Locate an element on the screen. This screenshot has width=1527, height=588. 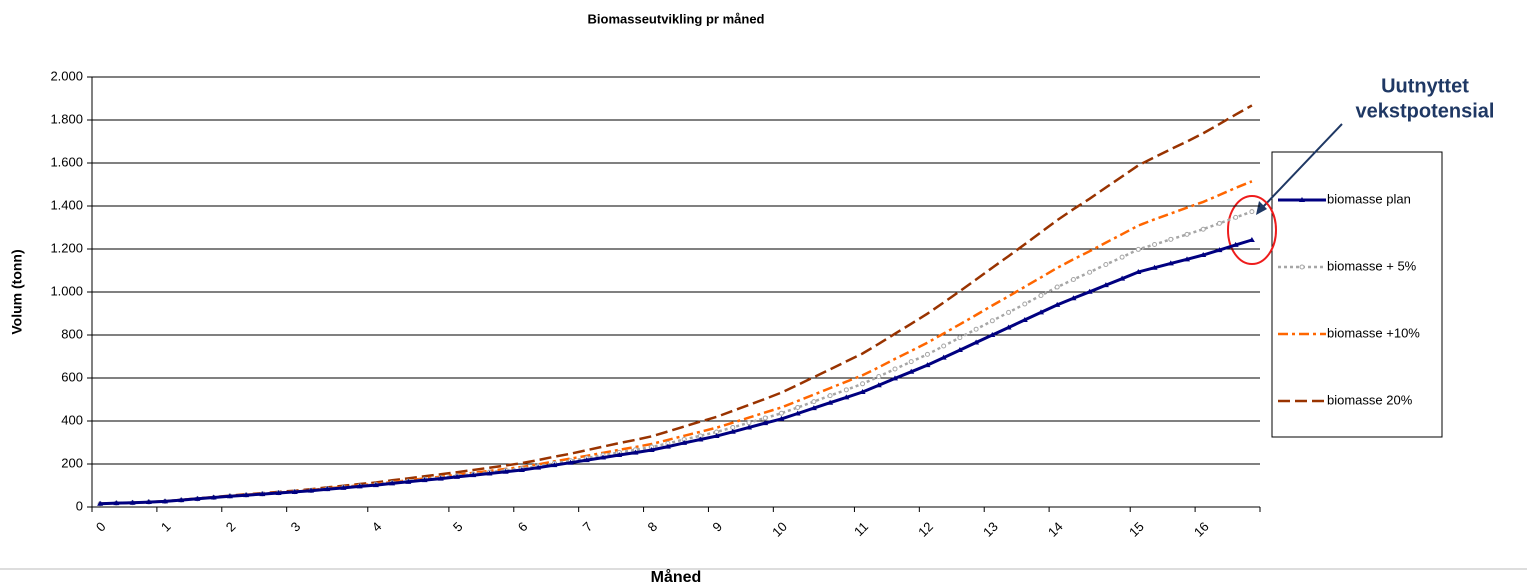
annotation-arrow is located at coordinates (1302, 166).